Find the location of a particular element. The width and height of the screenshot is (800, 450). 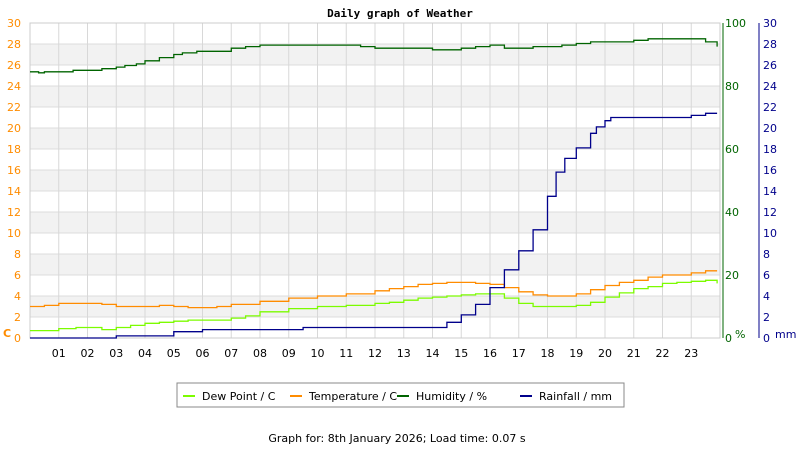

y-left-tick-label: 26 is located at coordinates (14, 65).